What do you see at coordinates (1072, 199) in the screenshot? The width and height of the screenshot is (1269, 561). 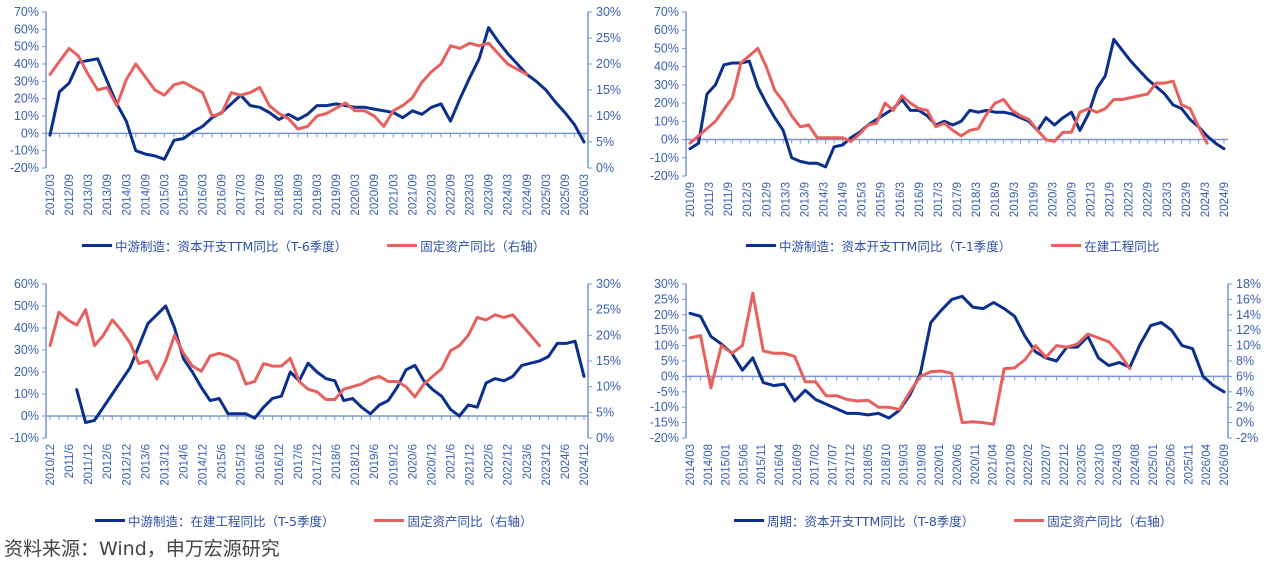 I see `x-tick-label: 2020/9` at bounding box center [1072, 199].